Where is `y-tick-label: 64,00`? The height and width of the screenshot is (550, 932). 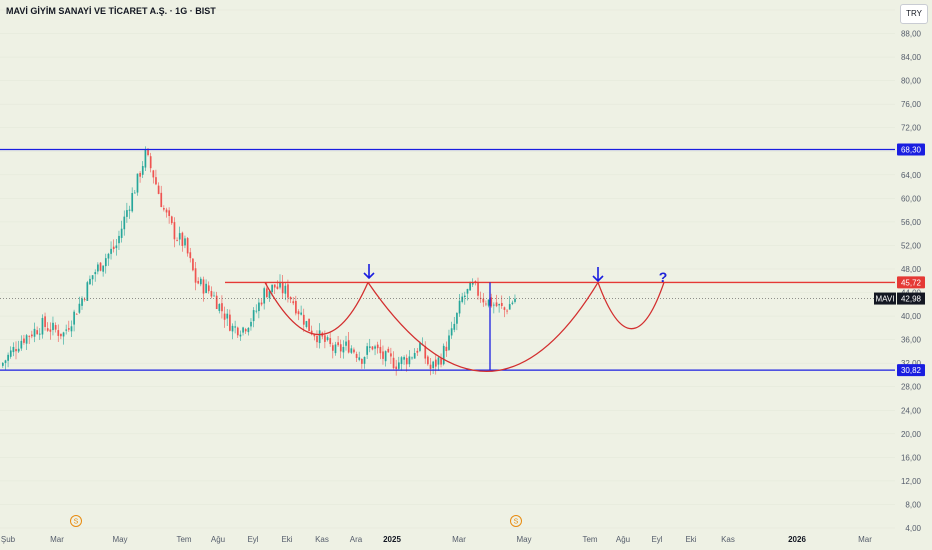 y-tick-label: 64,00 is located at coordinates (911, 175).